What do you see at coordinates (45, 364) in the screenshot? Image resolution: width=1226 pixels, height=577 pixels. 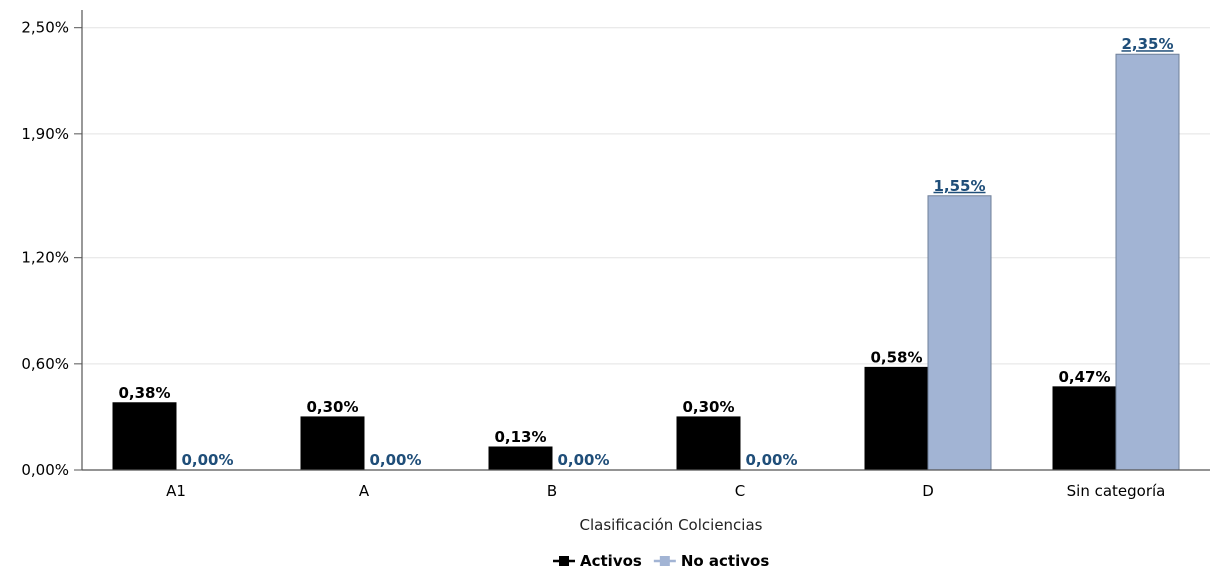 I see `y-tick-label: 0,60%` at bounding box center [45, 364].